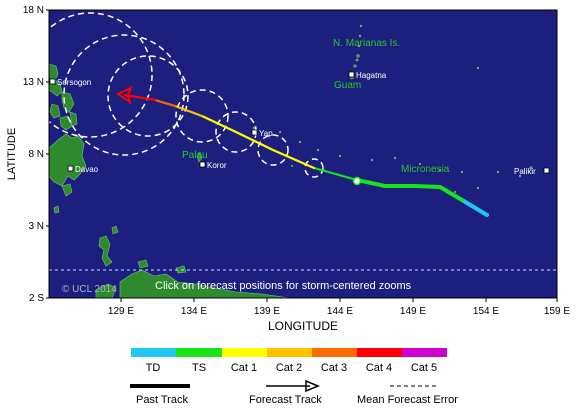  Describe the element at coordinates (199, 352) in the screenshot. I see `legend-swatch-ts` at that location.